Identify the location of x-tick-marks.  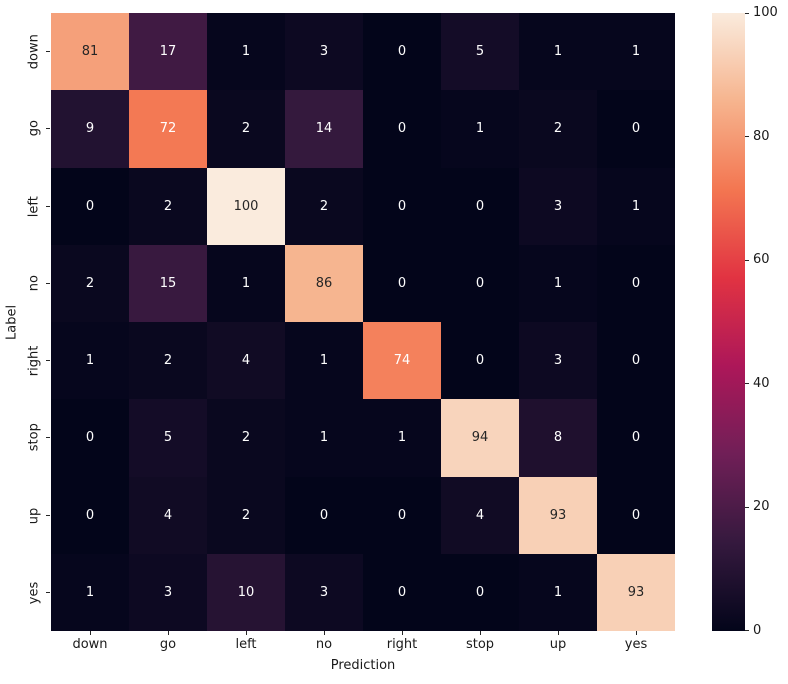
(363, 633).